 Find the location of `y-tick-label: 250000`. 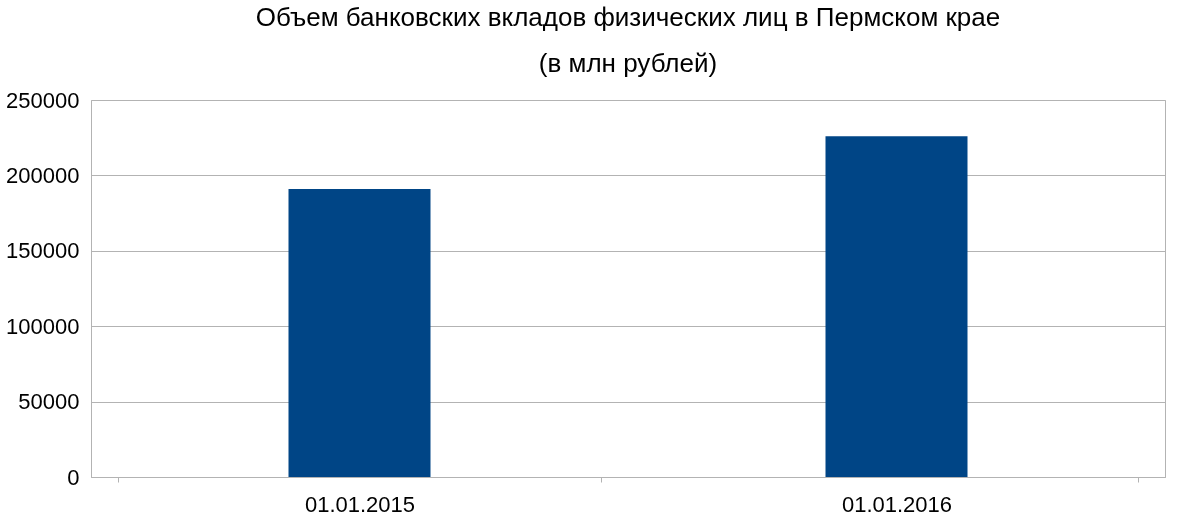

y-tick-label: 250000 is located at coordinates (43, 100).